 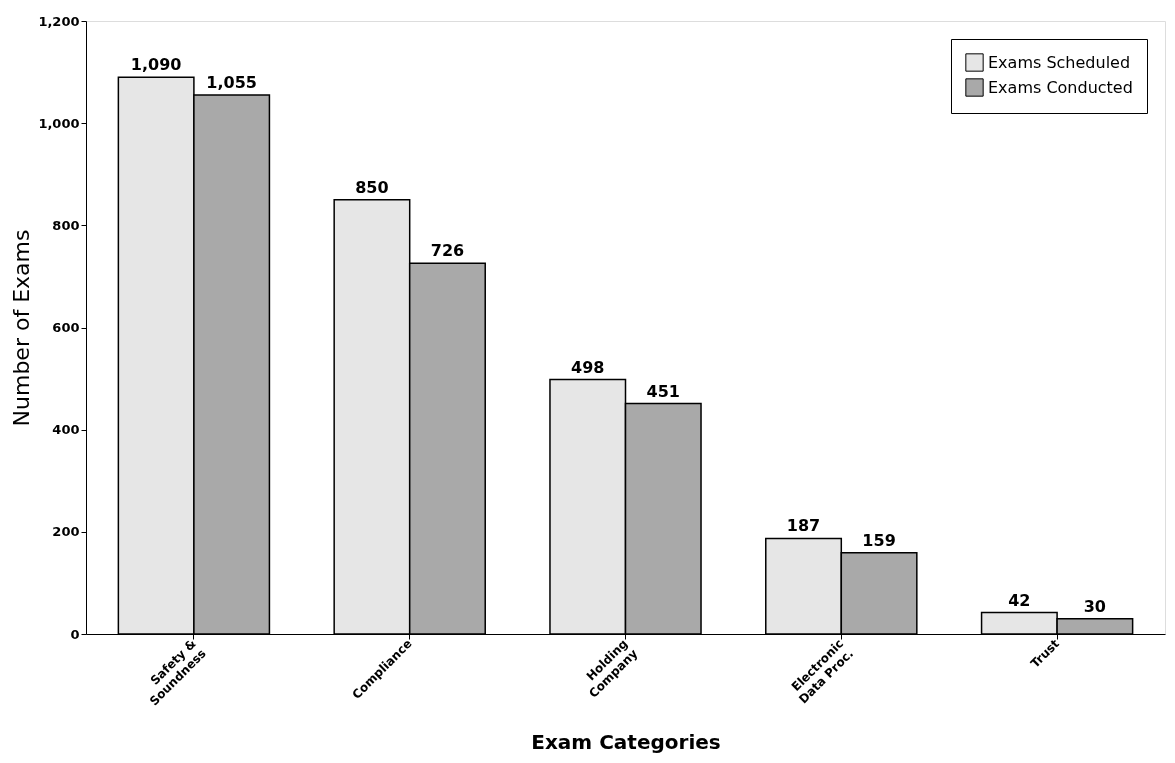 What do you see at coordinates (156, 65) in the screenshot?
I see `data-label: 1,090` at bounding box center [156, 65].